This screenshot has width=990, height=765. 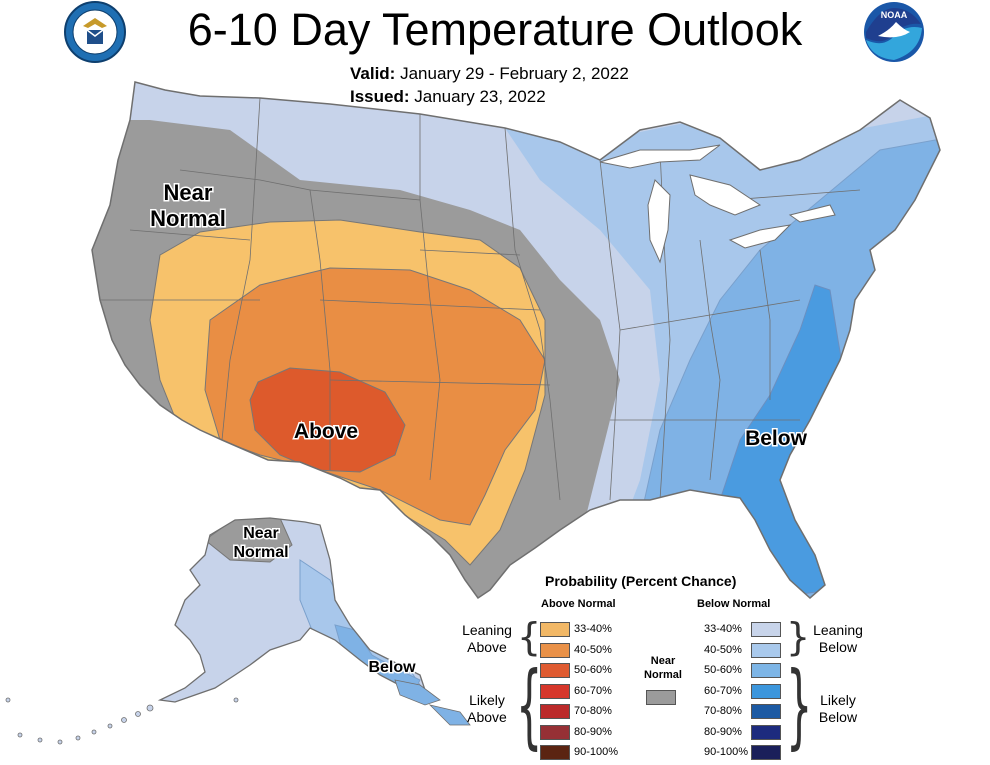 What do you see at coordinates (723, 731) in the screenshot?
I see `legend-below-row-label: 80-90%` at bounding box center [723, 731].